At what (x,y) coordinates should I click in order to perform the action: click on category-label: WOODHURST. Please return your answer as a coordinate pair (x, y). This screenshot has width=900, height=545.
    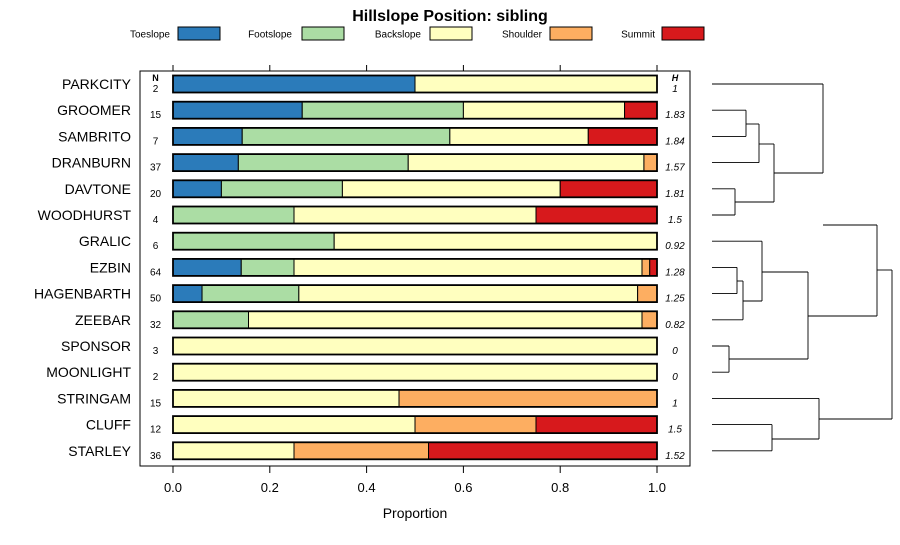
    Looking at the image, I should click on (85, 215).